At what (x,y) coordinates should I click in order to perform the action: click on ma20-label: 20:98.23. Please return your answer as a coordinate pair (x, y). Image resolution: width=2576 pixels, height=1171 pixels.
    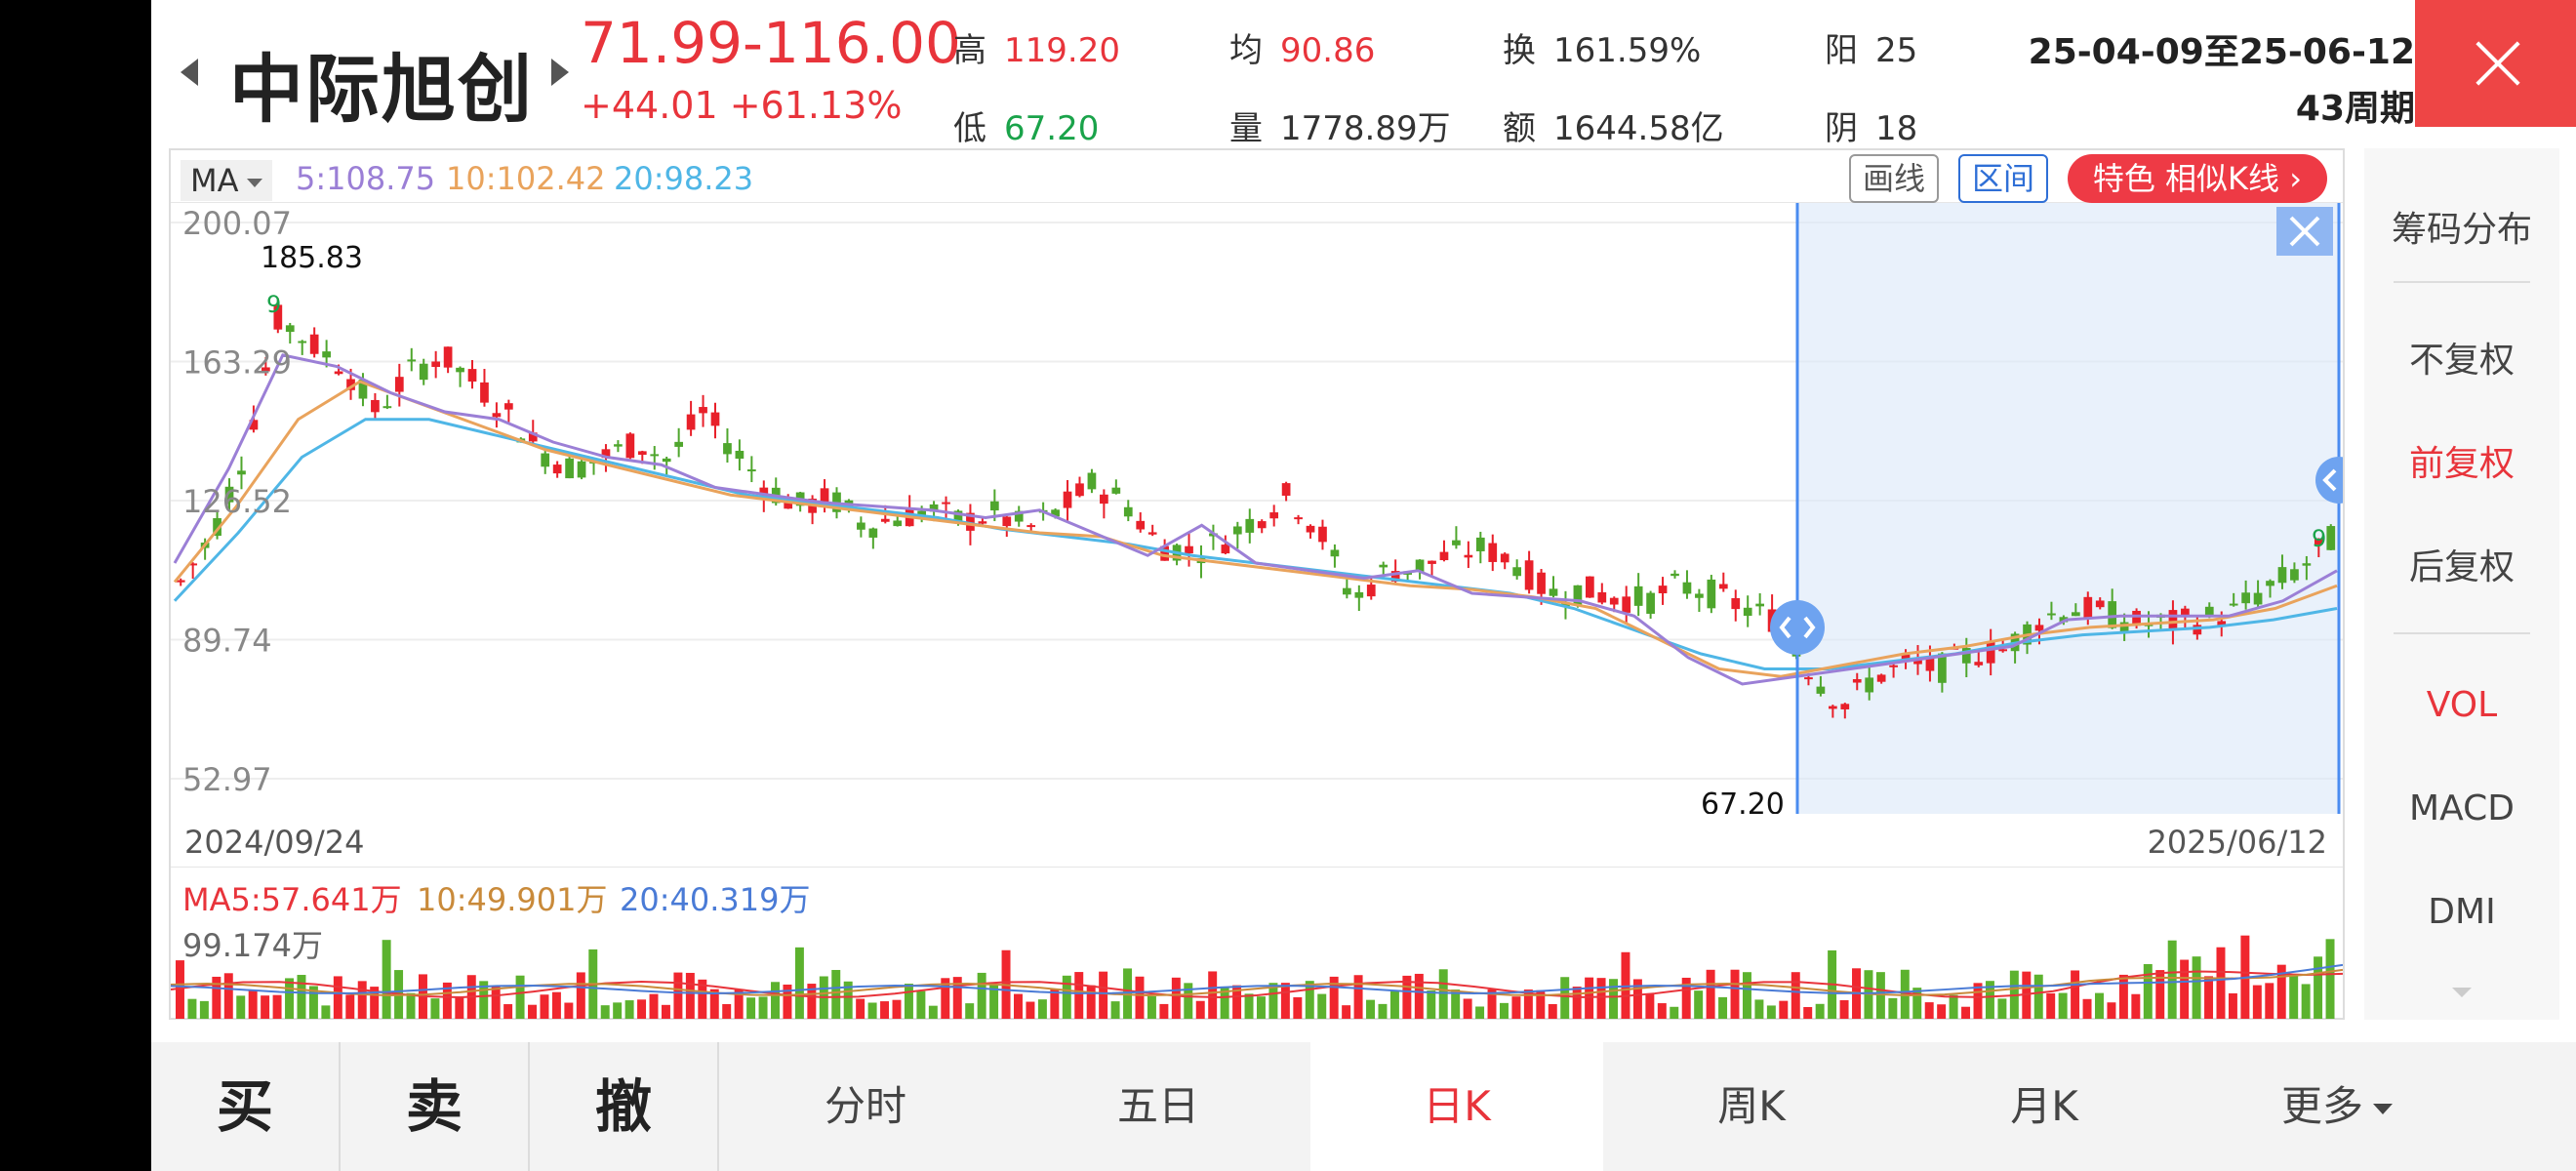
    Looking at the image, I should click on (684, 178).